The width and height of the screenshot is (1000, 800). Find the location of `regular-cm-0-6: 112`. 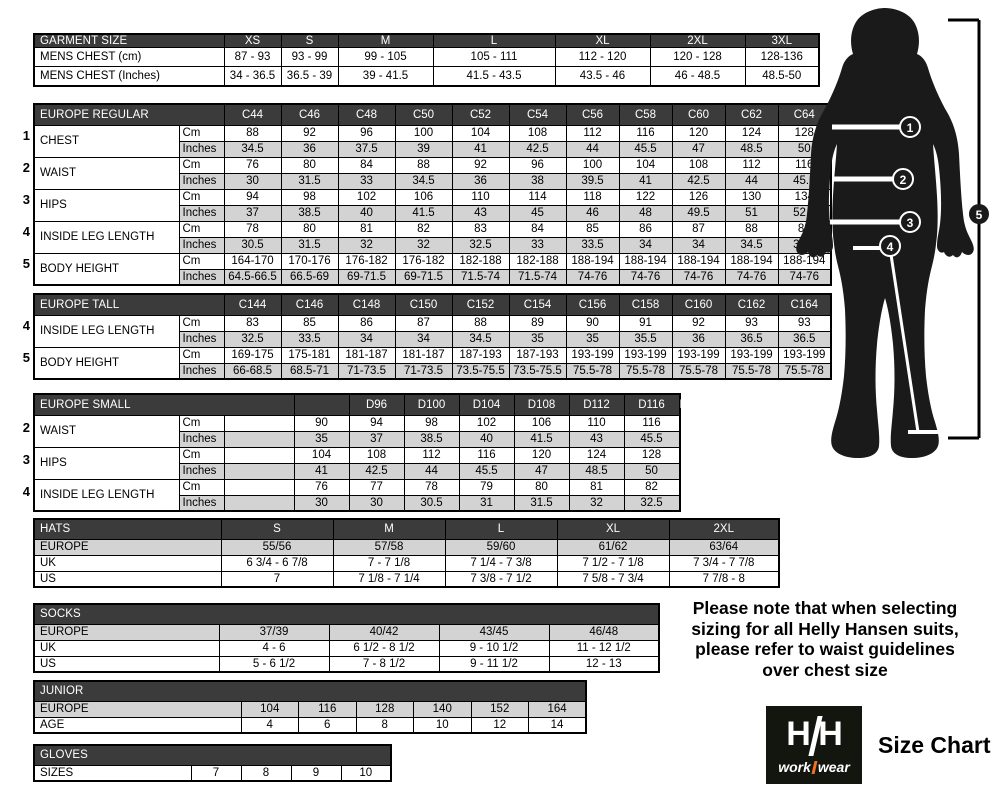

regular-cm-0-6: 112 is located at coordinates (592, 133).